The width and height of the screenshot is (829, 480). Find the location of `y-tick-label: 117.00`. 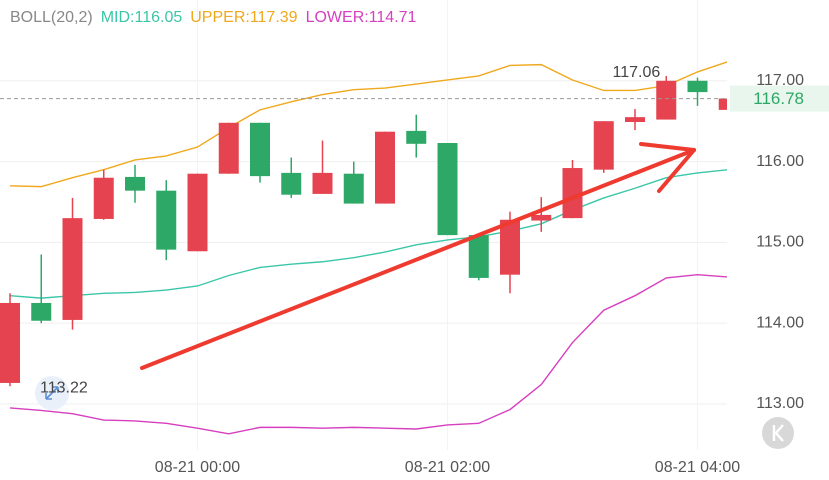

y-tick-label: 117.00 is located at coordinates (780, 80).